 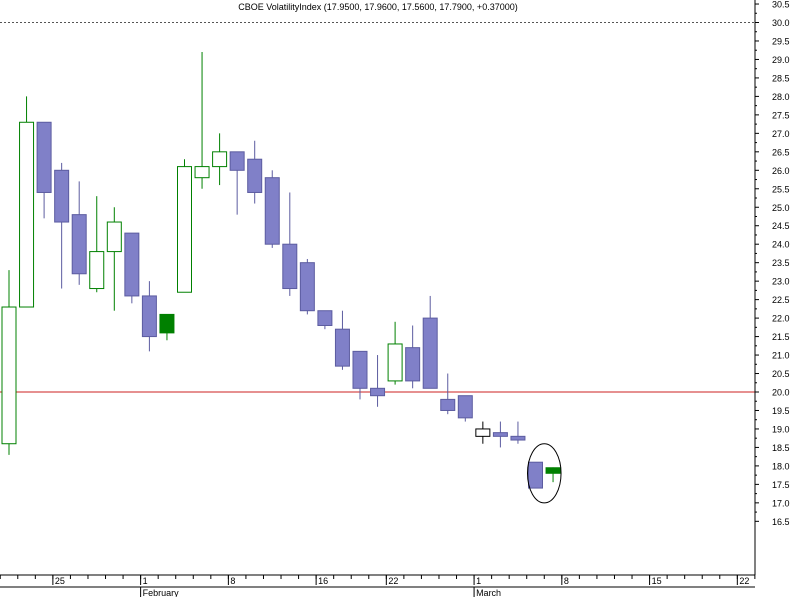 What do you see at coordinates (781, 393) in the screenshot?
I see `y-tick-label-7: 20.0` at bounding box center [781, 393].